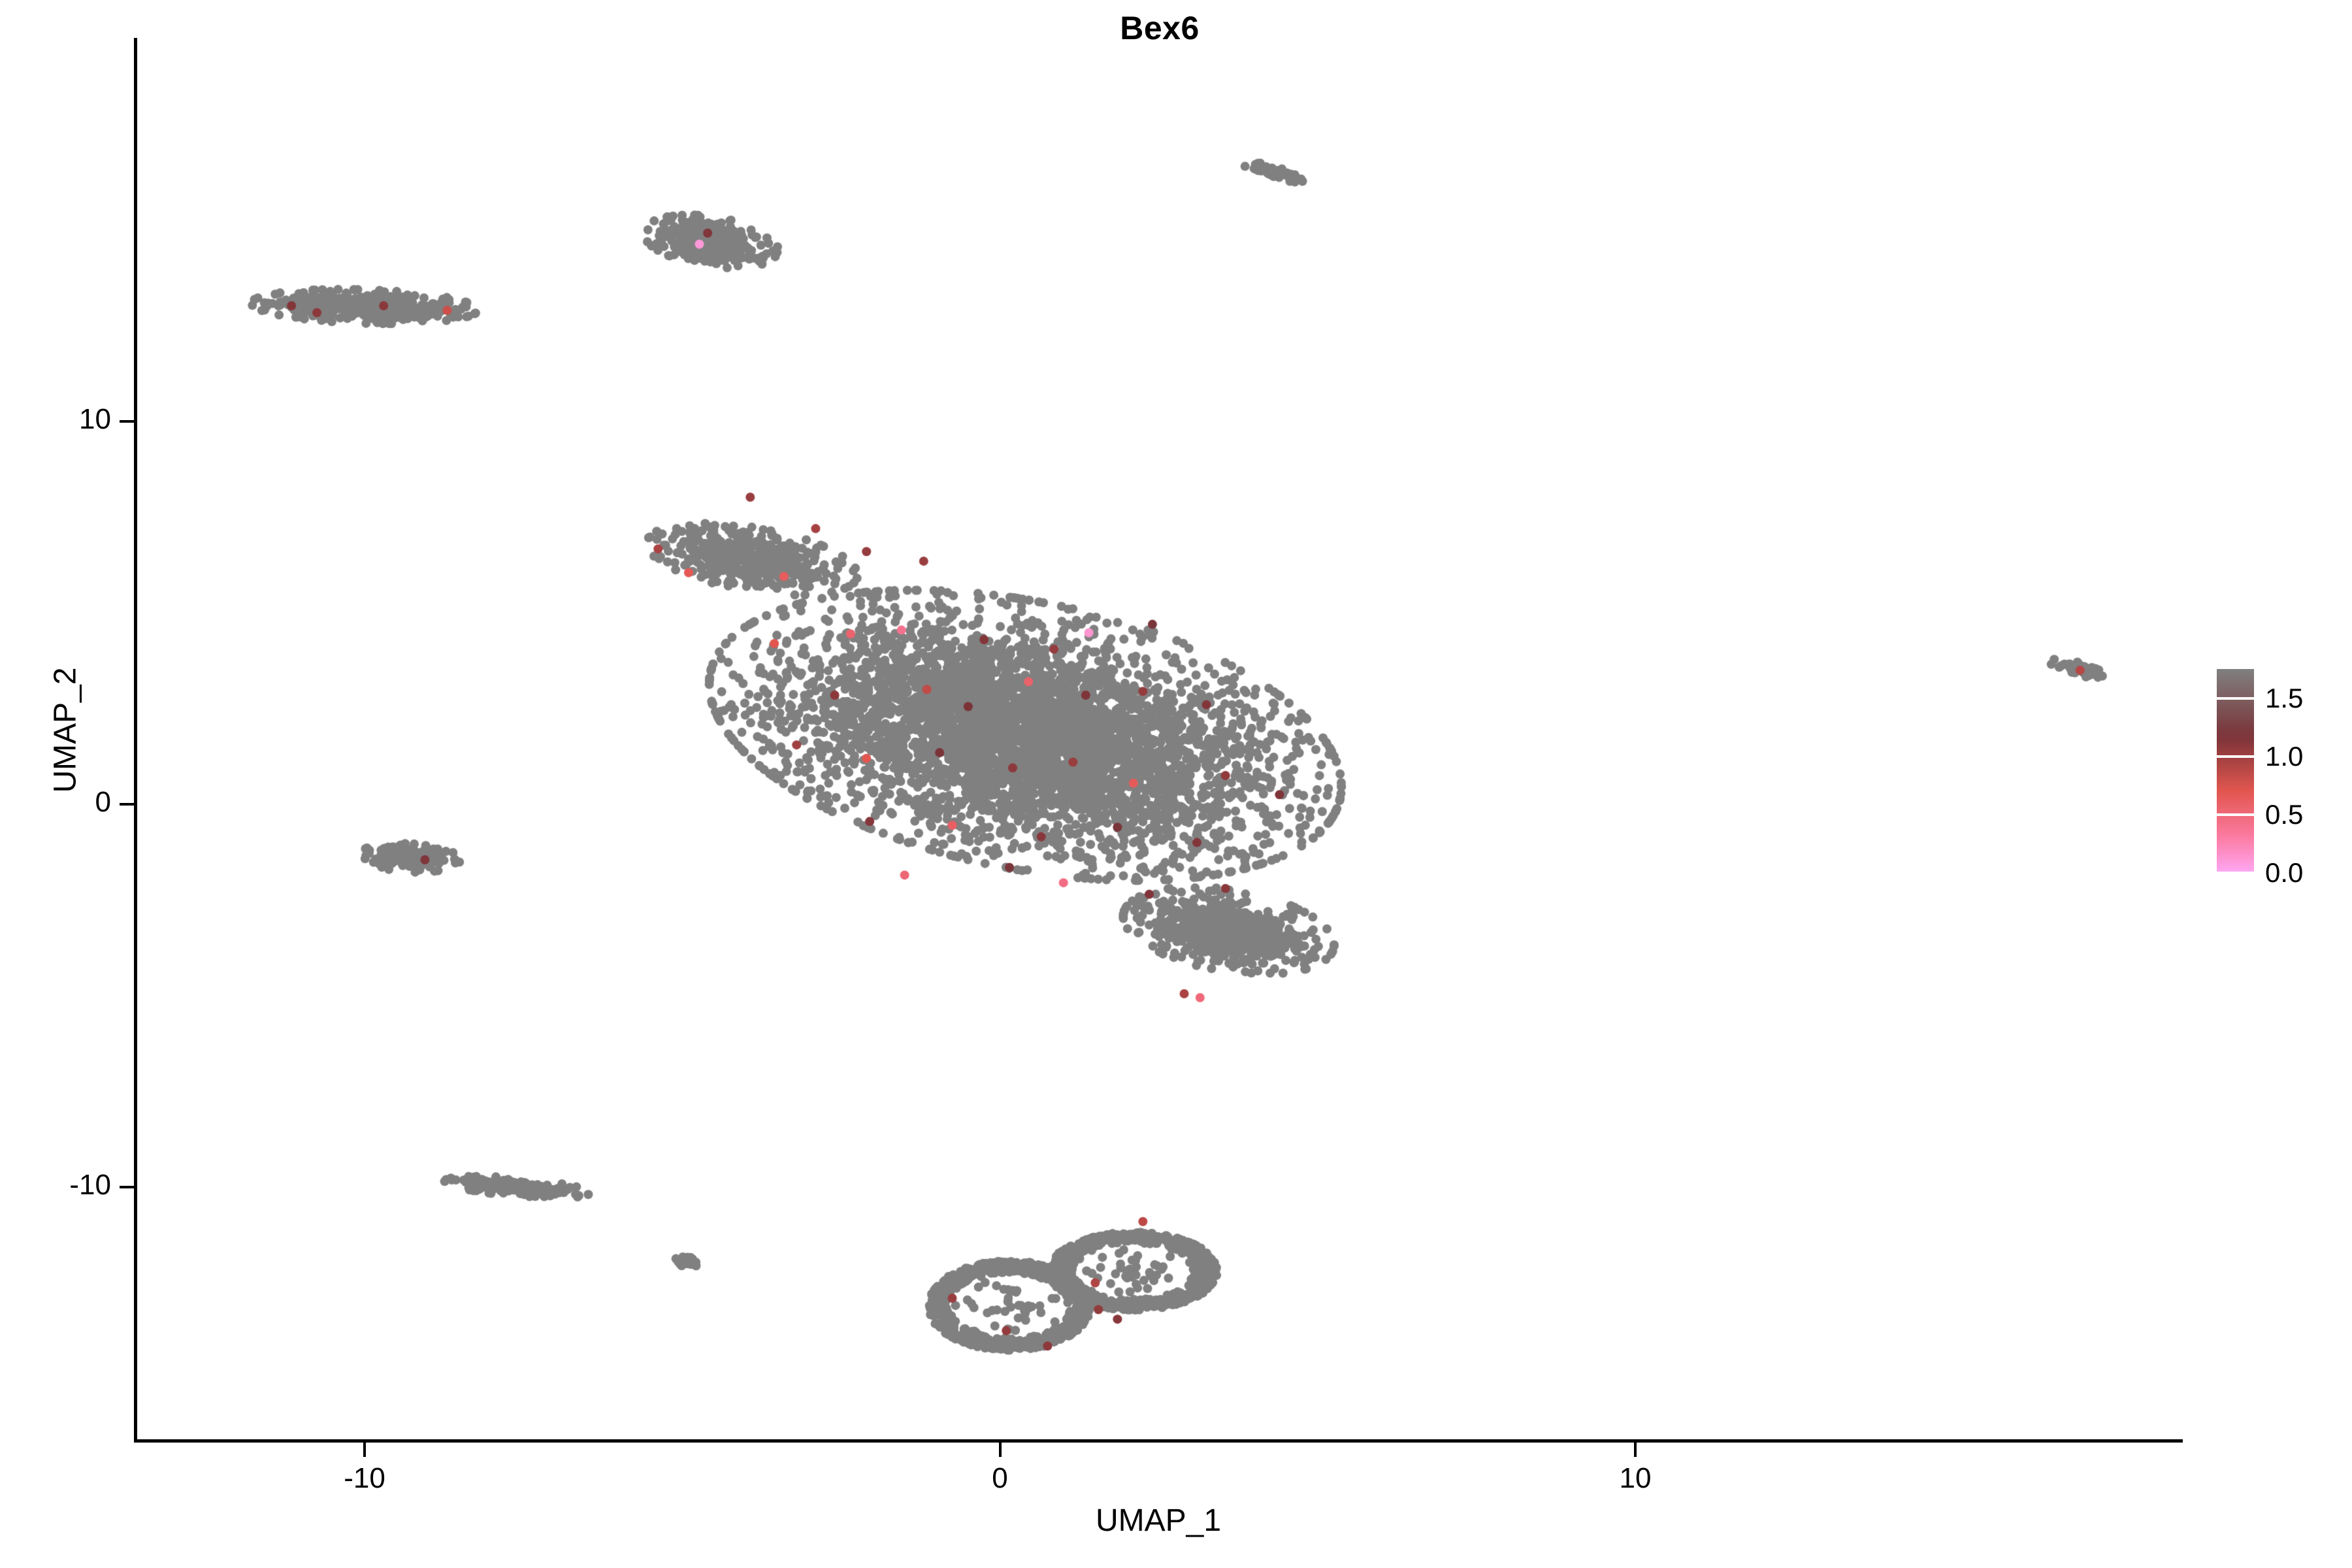  What do you see at coordinates (2279, 778) in the screenshot?
I see `color-legend: 0.0 0.5 1.0 1.5` at bounding box center [2279, 778].